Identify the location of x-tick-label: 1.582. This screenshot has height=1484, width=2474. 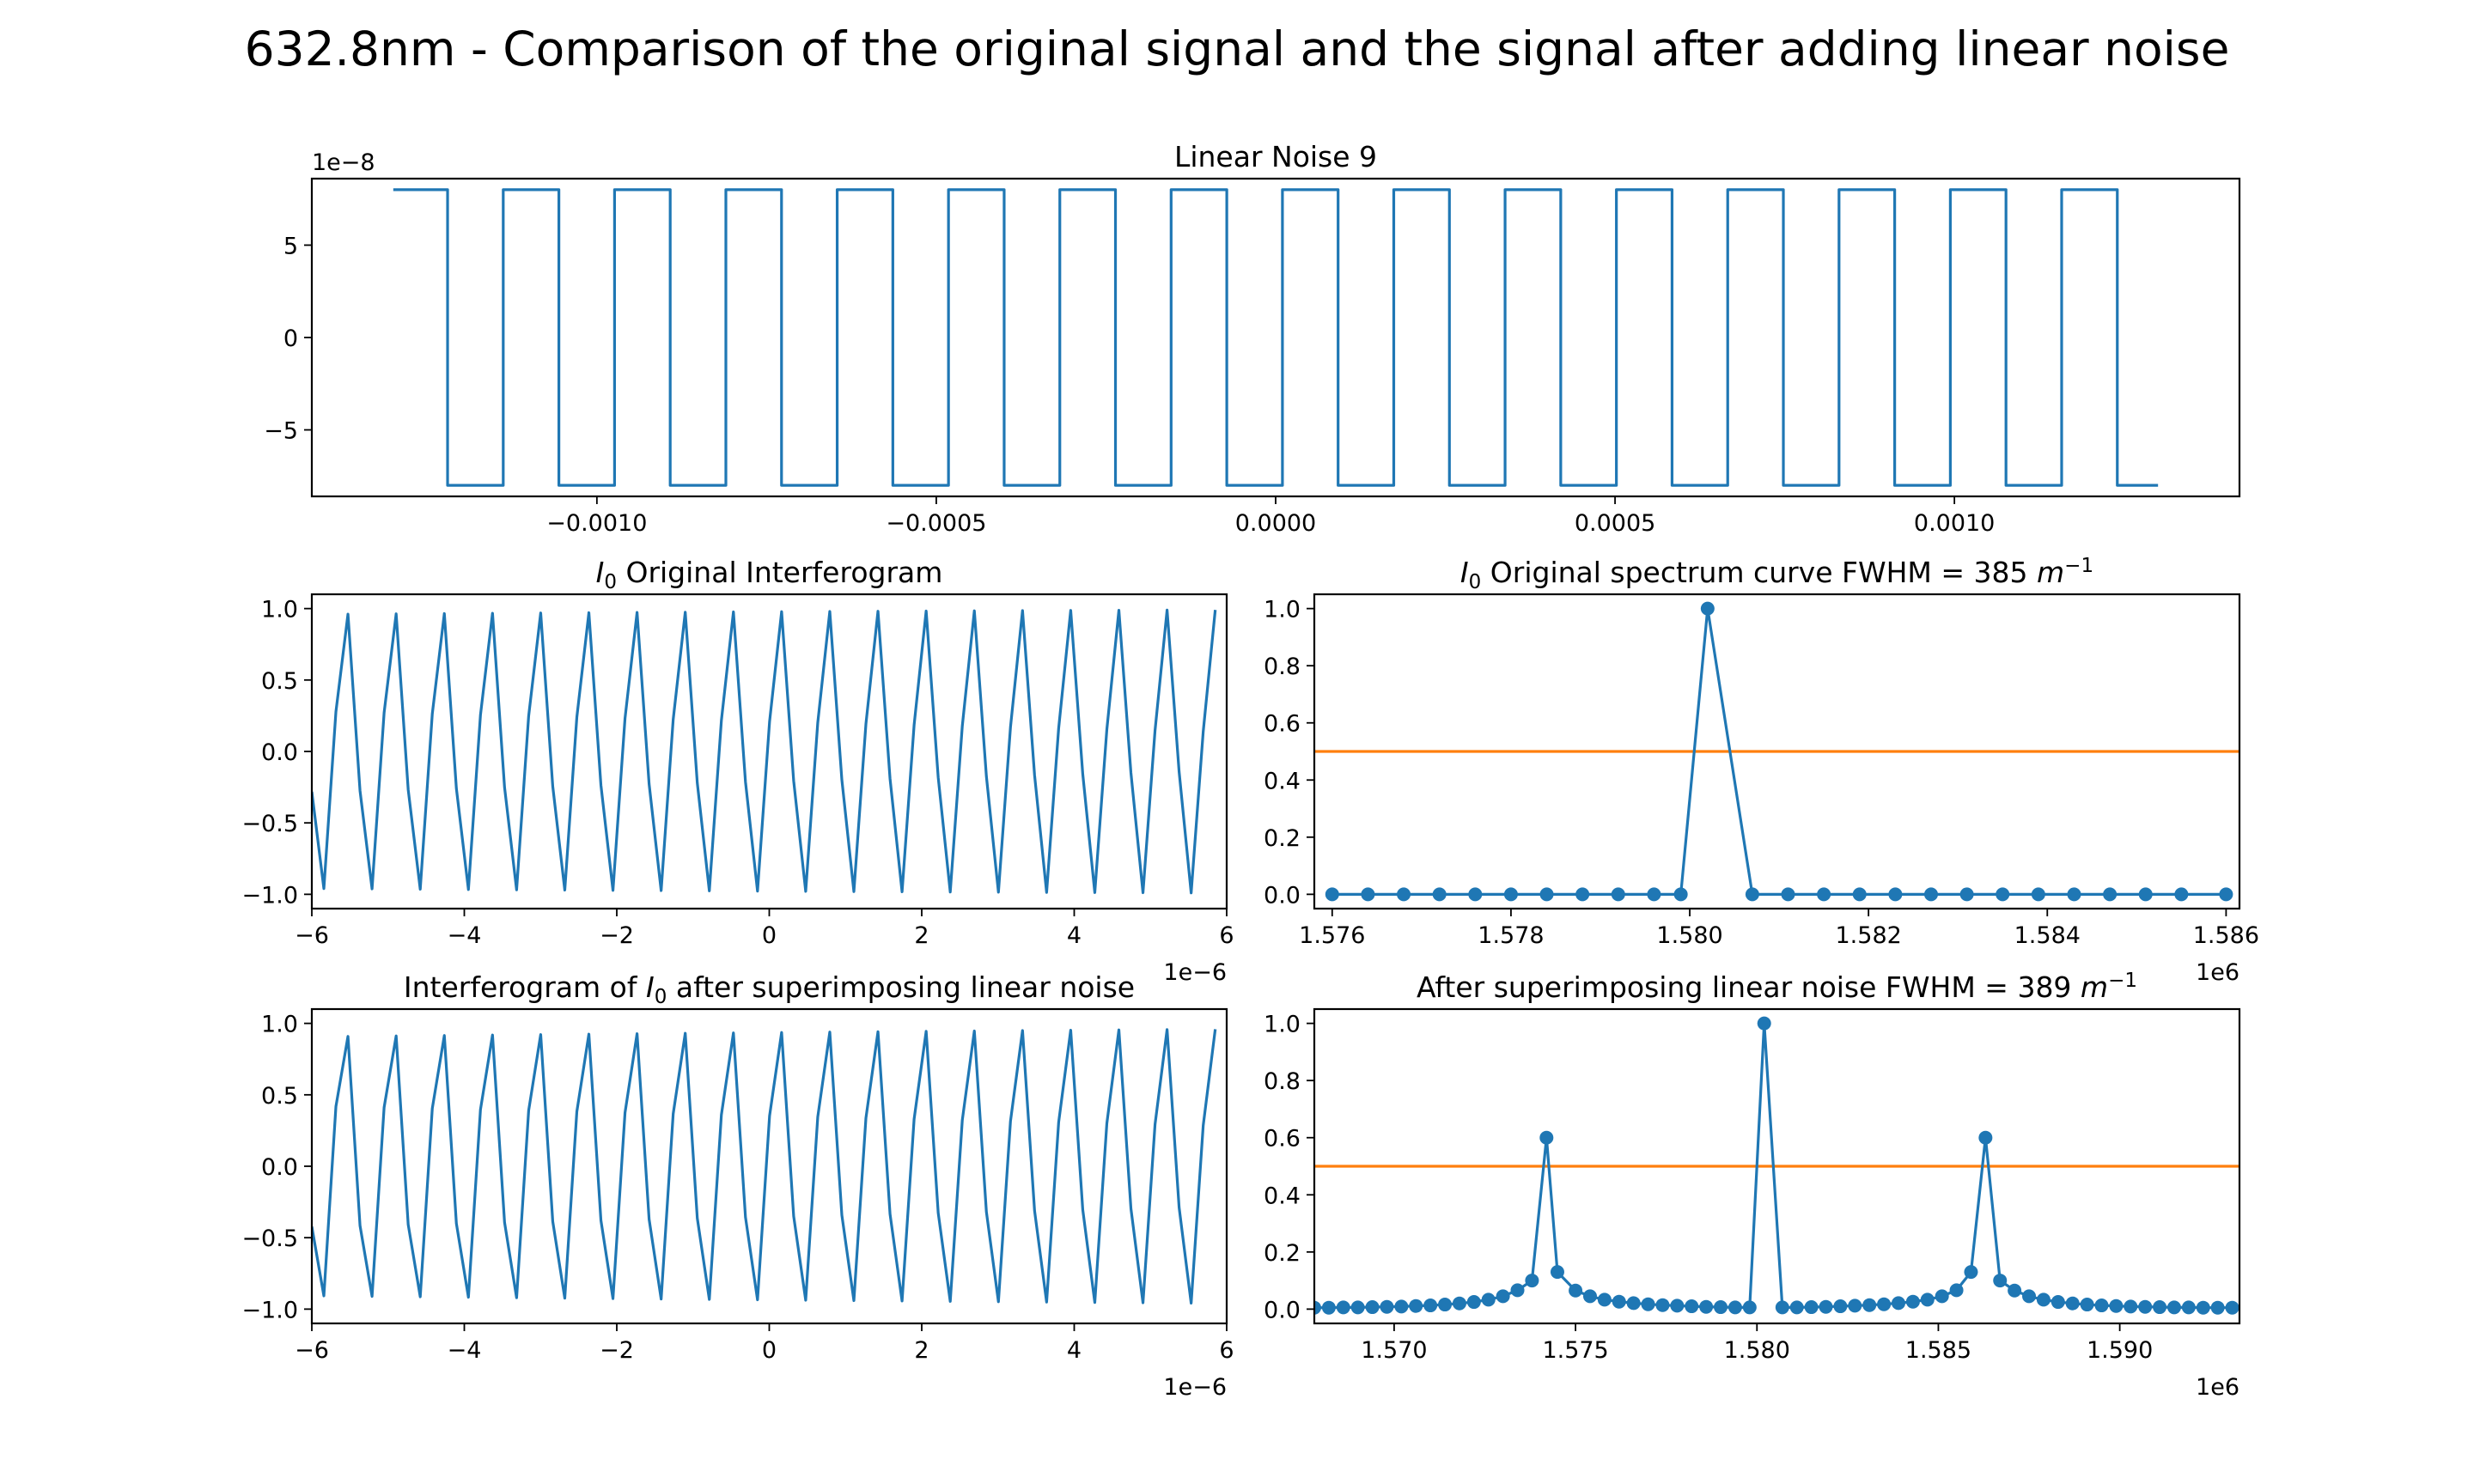
(1869, 936).